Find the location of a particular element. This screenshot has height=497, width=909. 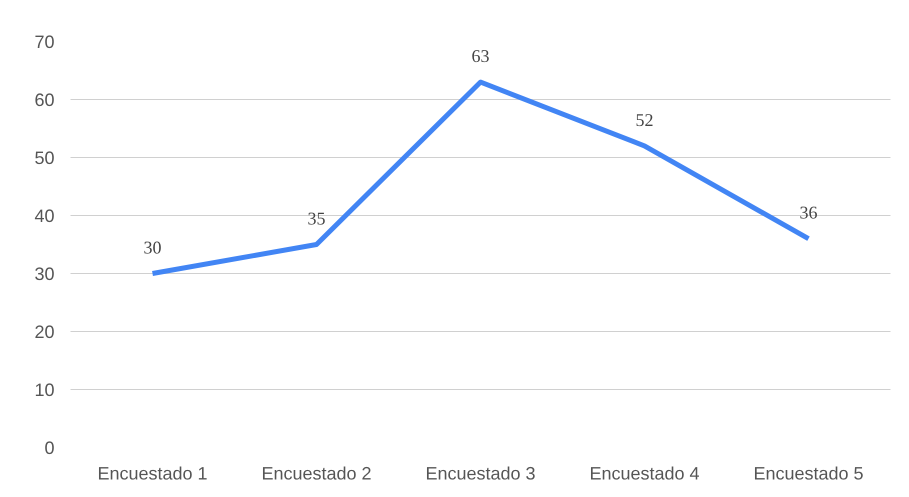

data-label: 35 is located at coordinates (317, 218).